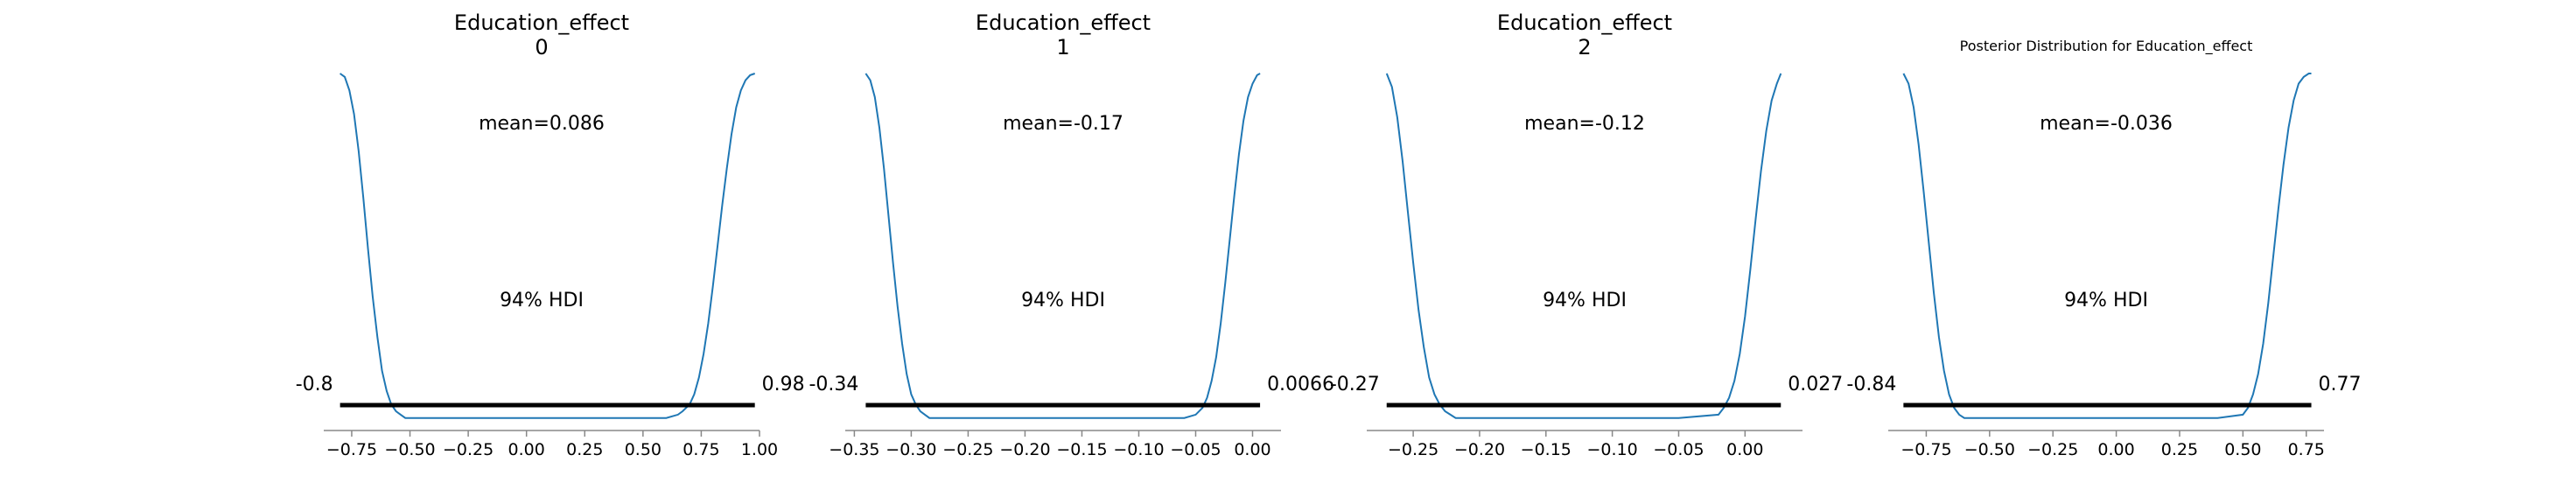  Describe the element at coordinates (2106, 124) in the screenshot. I see `mean-label: mean=-0.036` at that location.